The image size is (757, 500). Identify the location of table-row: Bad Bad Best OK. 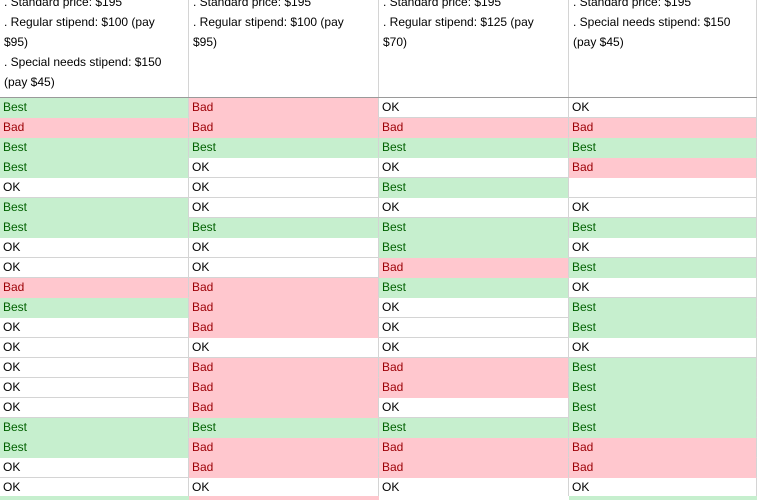
(378, 288).